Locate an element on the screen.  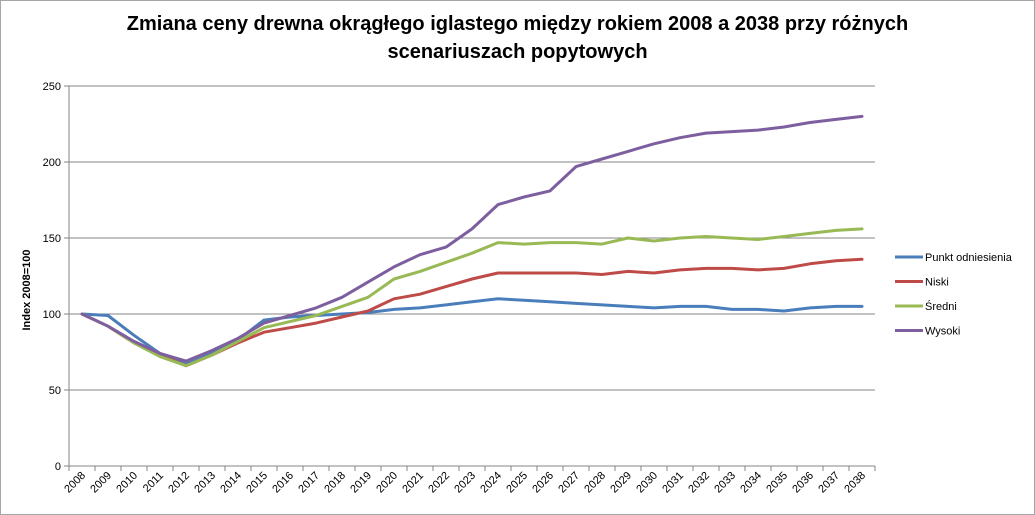
x-tick-label: 2034 is located at coordinates (751, 483).